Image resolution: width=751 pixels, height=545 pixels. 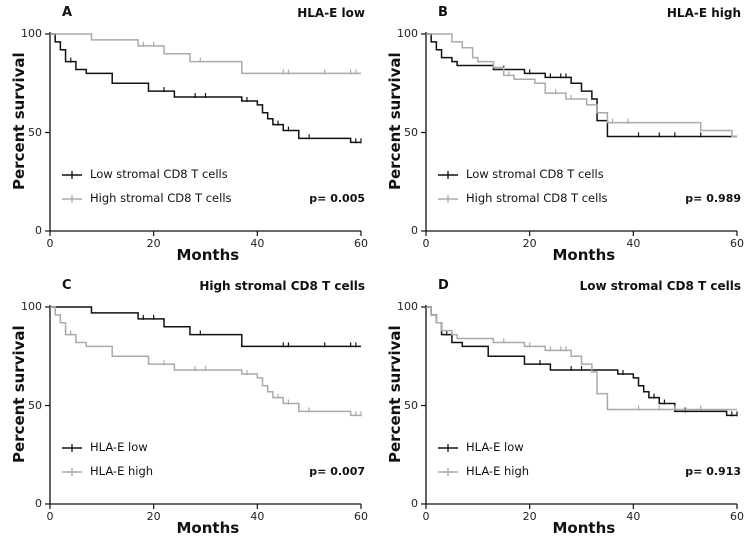 What do you see at coordinates (713, 198) in the screenshot?
I see `p-value: p= 0.989` at bounding box center [713, 198].